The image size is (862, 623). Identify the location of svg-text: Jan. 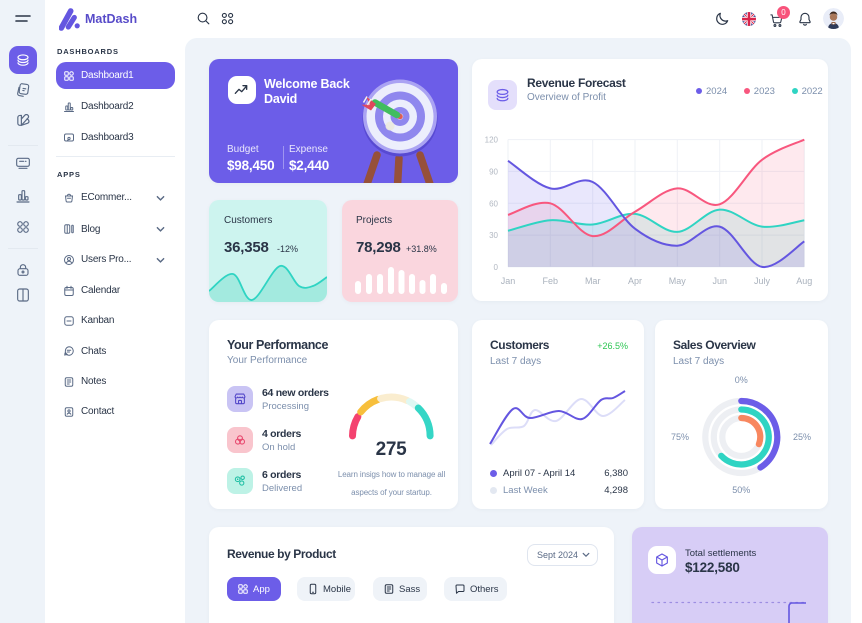
(508, 281).